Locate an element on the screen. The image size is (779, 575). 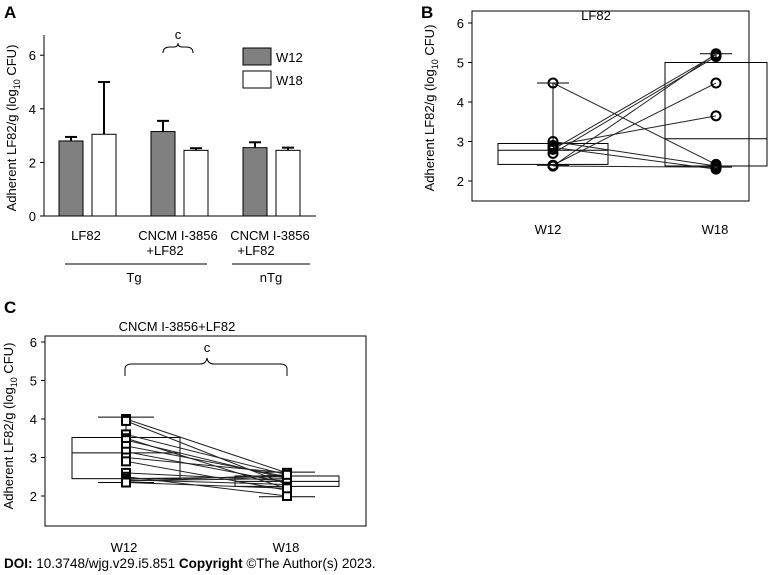
c-x-label-w12: W12 is located at coordinates (124, 547).